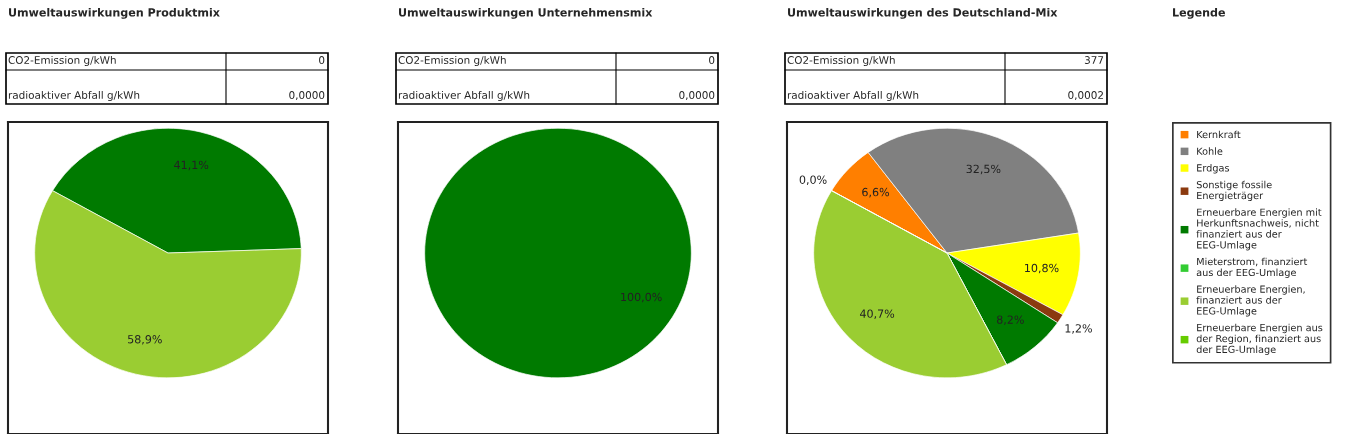 The width and height of the screenshot is (1366, 434). What do you see at coordinates (1210, 151) in the screenshot?
I see `legend-label: Kohle` at bounding box center [1210, 151].